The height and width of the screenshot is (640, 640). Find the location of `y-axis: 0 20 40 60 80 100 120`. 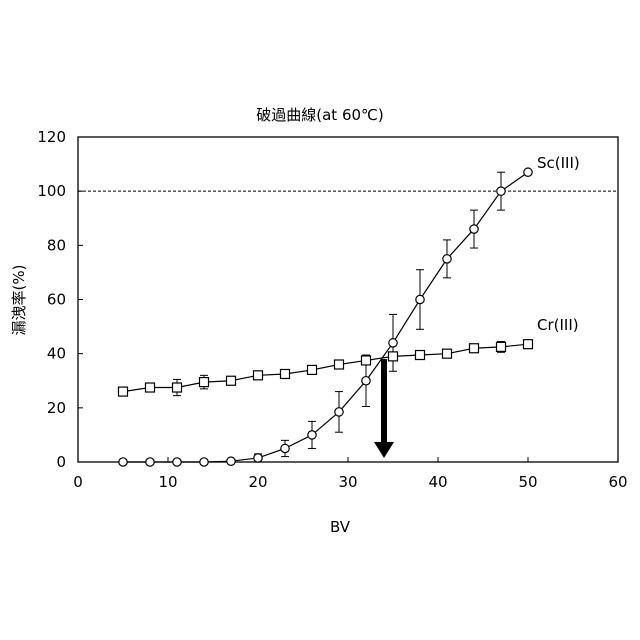

y-axis: 0 20 40 60 80 100 120 is located at coordinates (60, 299).